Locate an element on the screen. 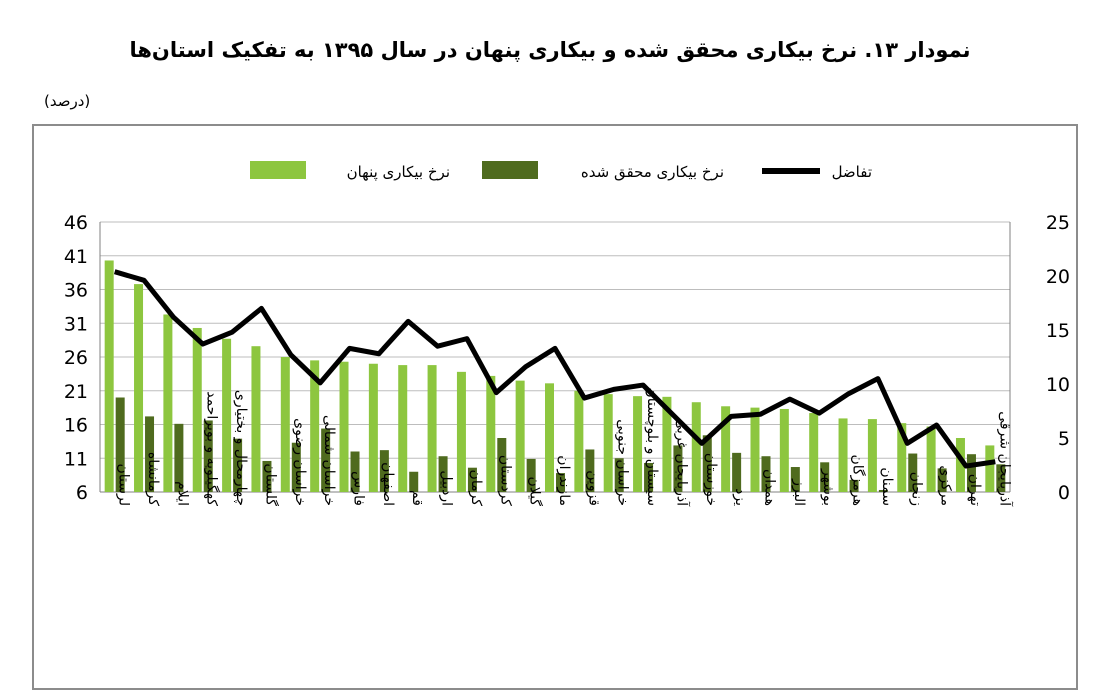  x-tick-label: کرمانشاه is located at coordinates (153, 479).